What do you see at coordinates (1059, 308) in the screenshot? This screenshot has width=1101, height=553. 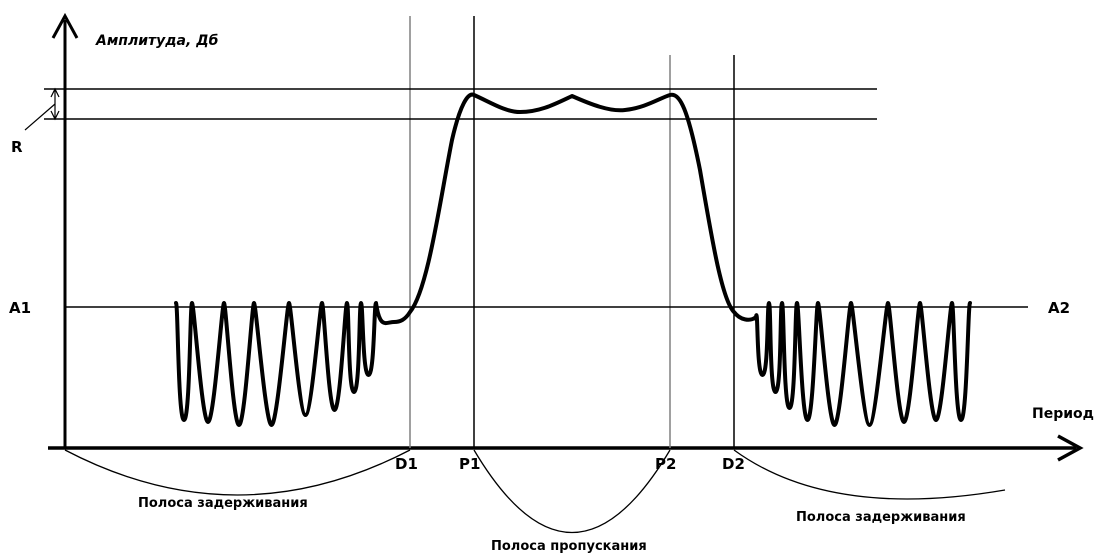 I see `a2-label: A2` at bounding box center [1059, 308].